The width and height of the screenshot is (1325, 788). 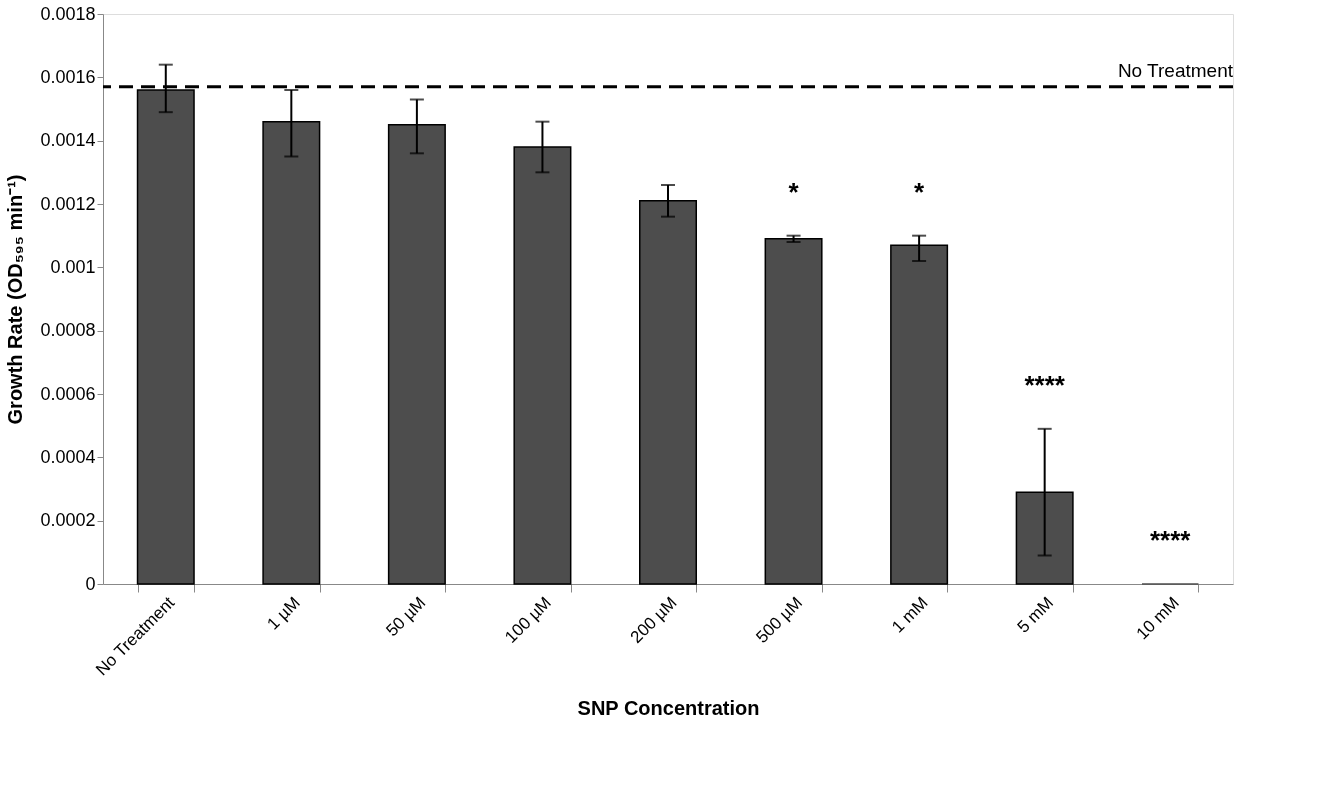 I want to click on y-tick-label: 0.0014, so click(x=68, y=140).